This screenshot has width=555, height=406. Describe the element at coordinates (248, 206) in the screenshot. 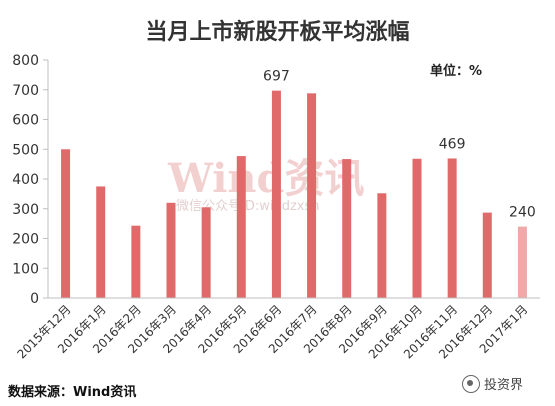

I see `watermark-sub: 微信公众号ID:windzxsh` at that location.